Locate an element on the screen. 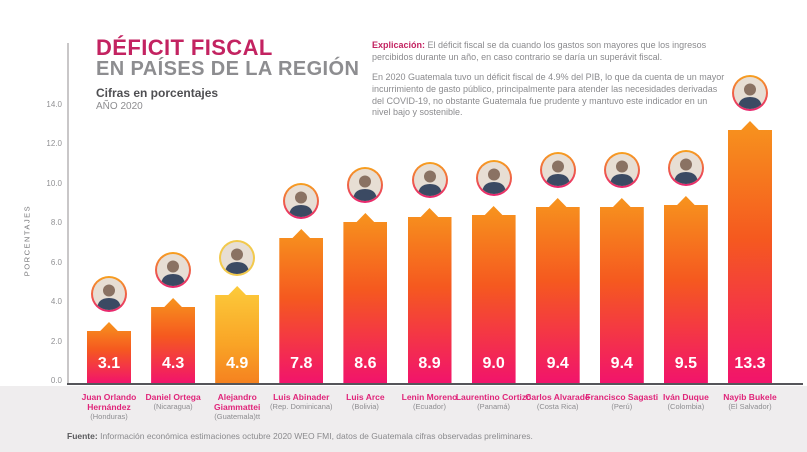 The height and width of the screenshot is (452, 807). x-axis-label: Iván Duque (Colombia) is located at coordinates (686, 402).